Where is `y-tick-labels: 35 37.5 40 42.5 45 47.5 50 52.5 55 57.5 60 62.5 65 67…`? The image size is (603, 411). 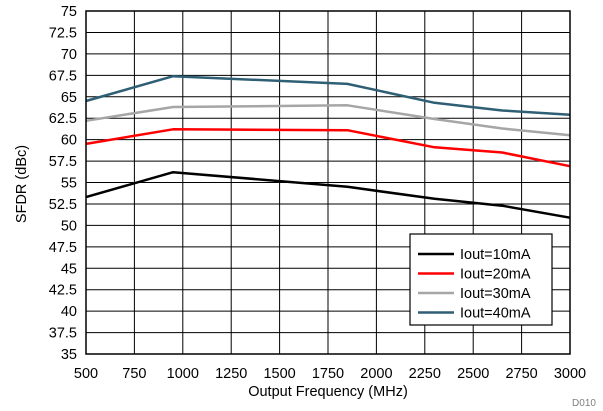 y-tick-labels: 35 37.5 40 42.5 45 47.5 50 52.5 55 57.5 60 62.5 65 67… is located at coordinates (63, 183).